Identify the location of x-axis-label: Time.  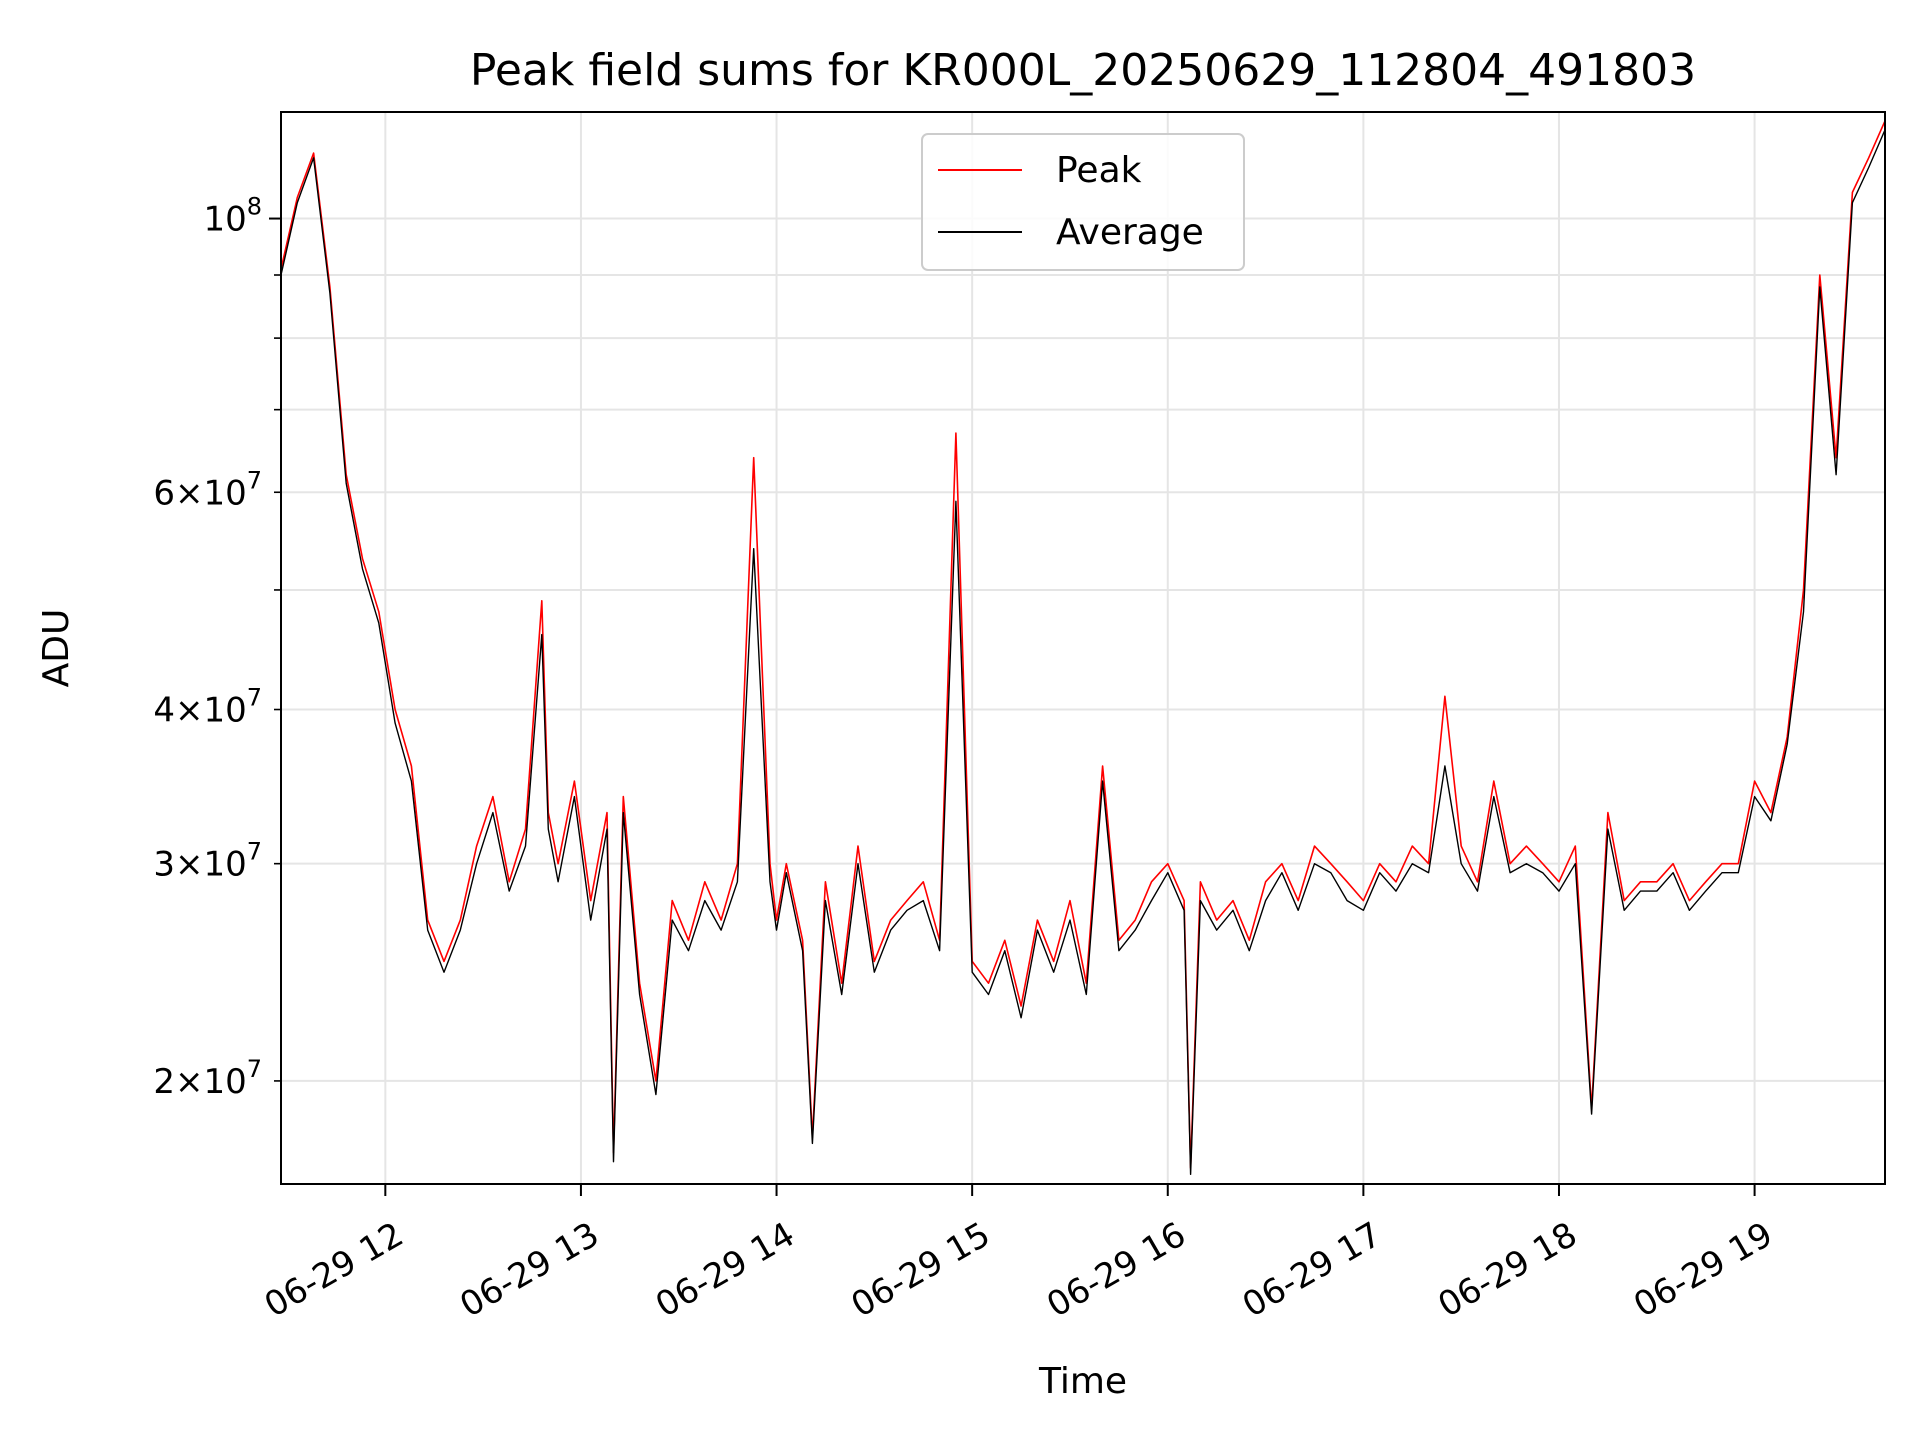
(1082, 1381).